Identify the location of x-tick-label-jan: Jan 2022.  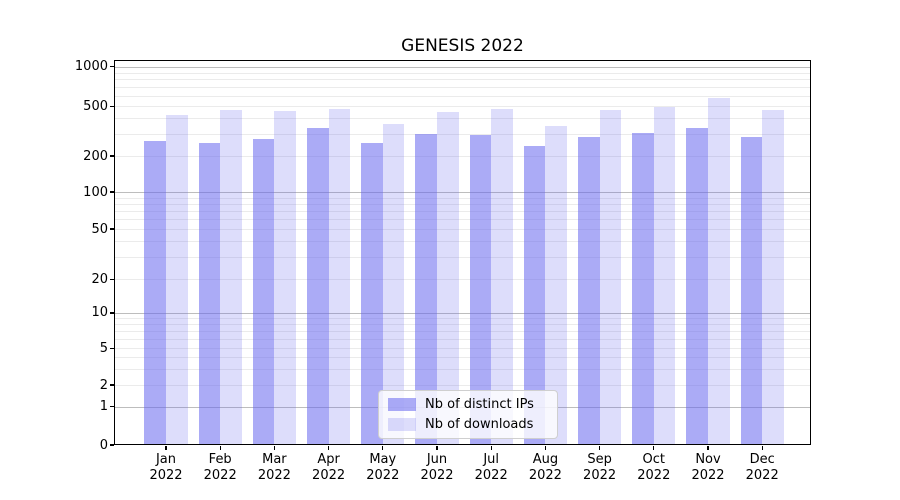
(166, 467).